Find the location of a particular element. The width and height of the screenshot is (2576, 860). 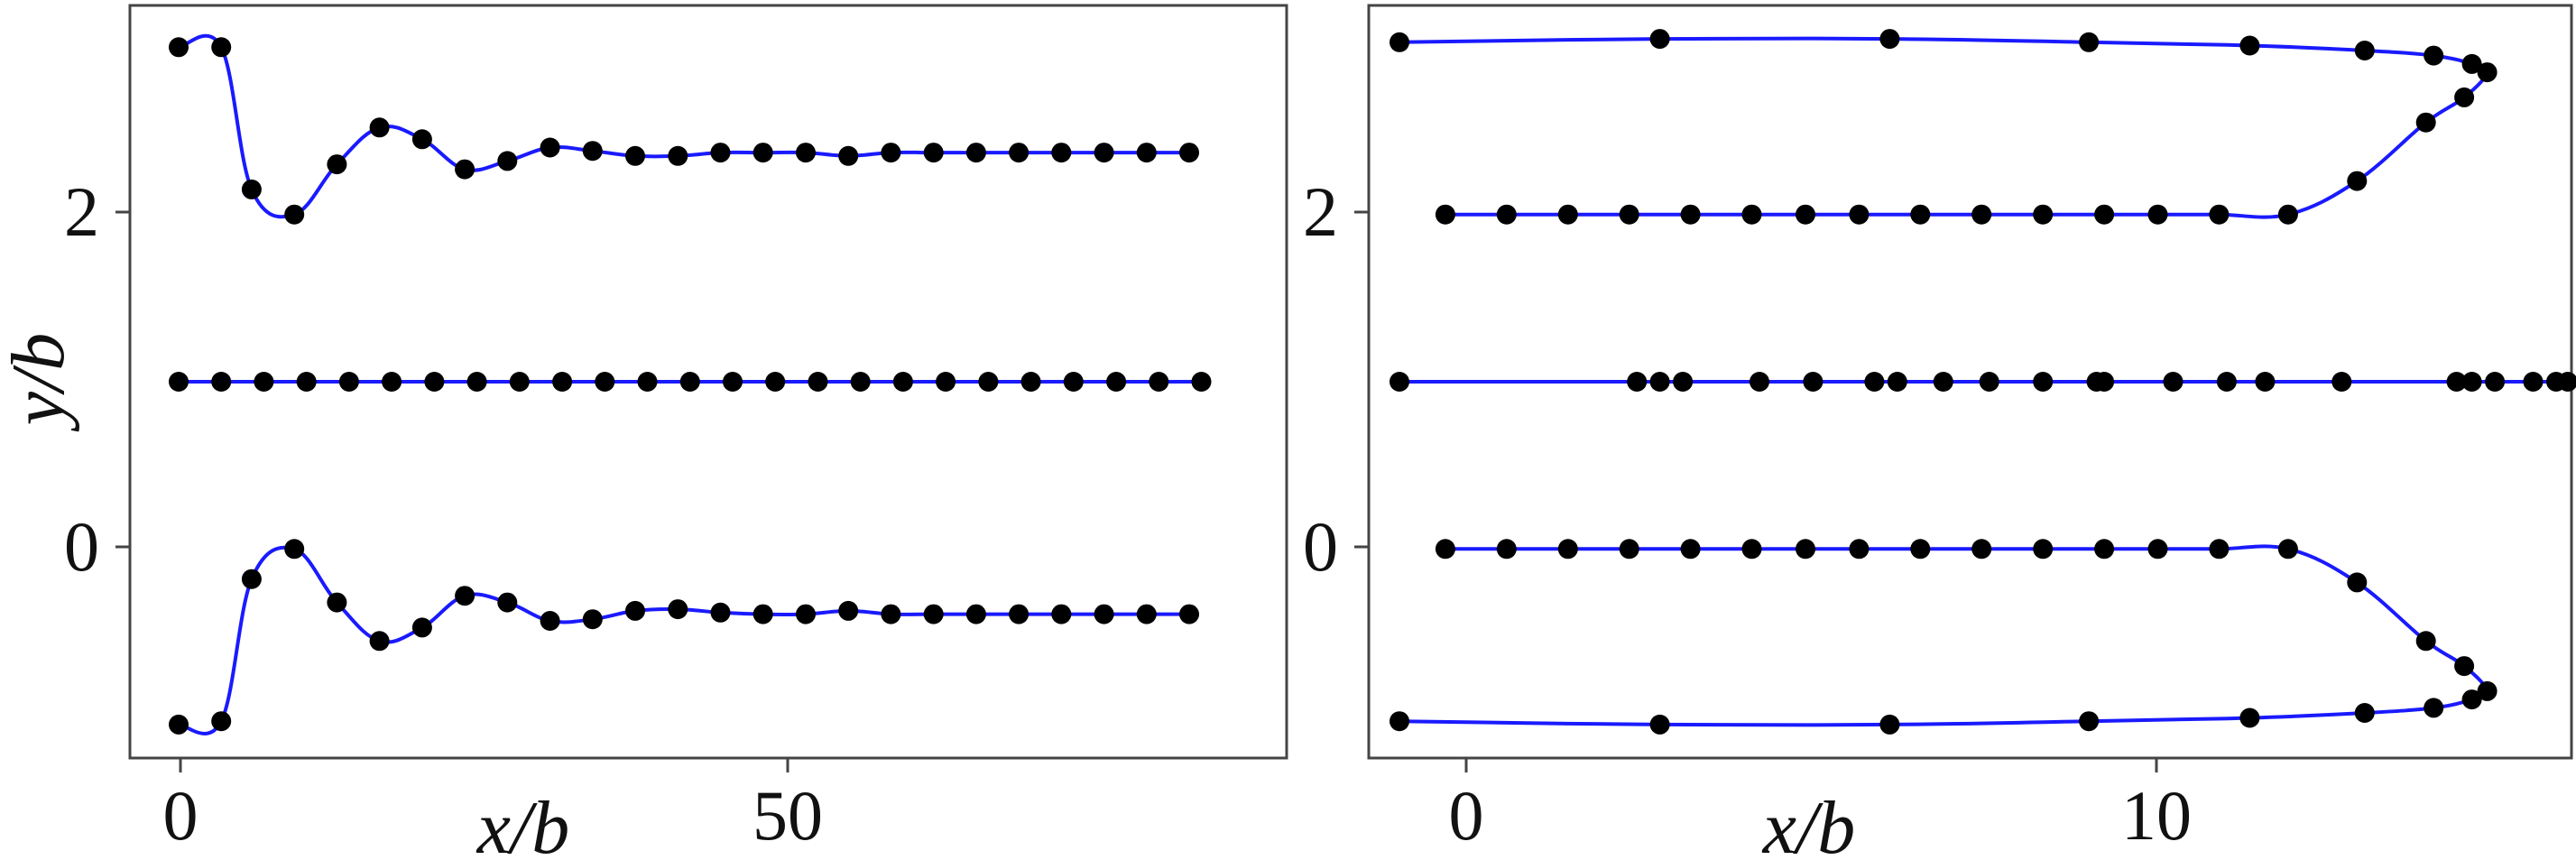

right-ytick-label-1: 2 is located at coordinates (1320, 211).